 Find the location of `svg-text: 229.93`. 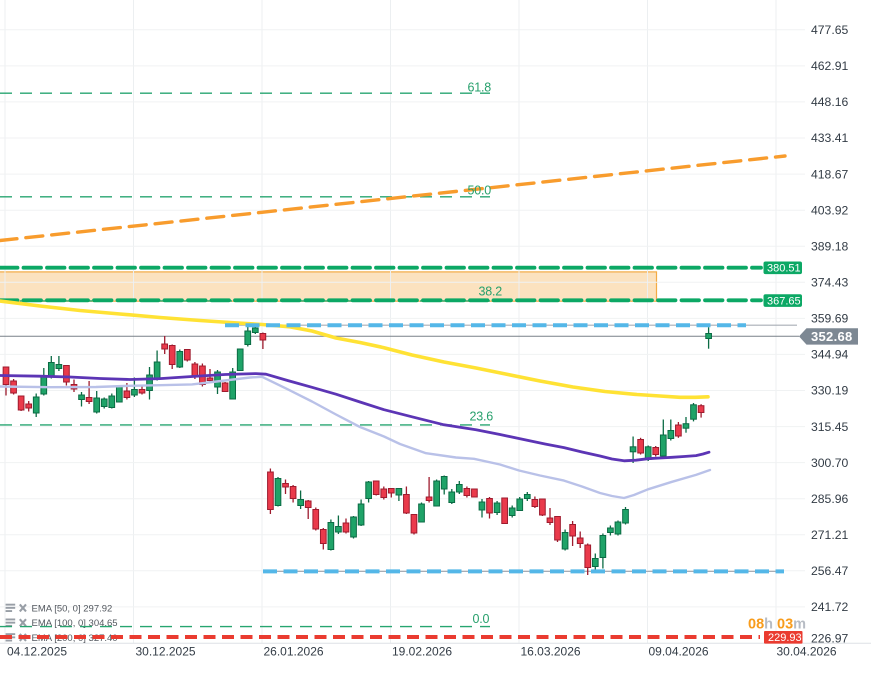

svg-text: 229.93 is located at coordinates (785, 638).